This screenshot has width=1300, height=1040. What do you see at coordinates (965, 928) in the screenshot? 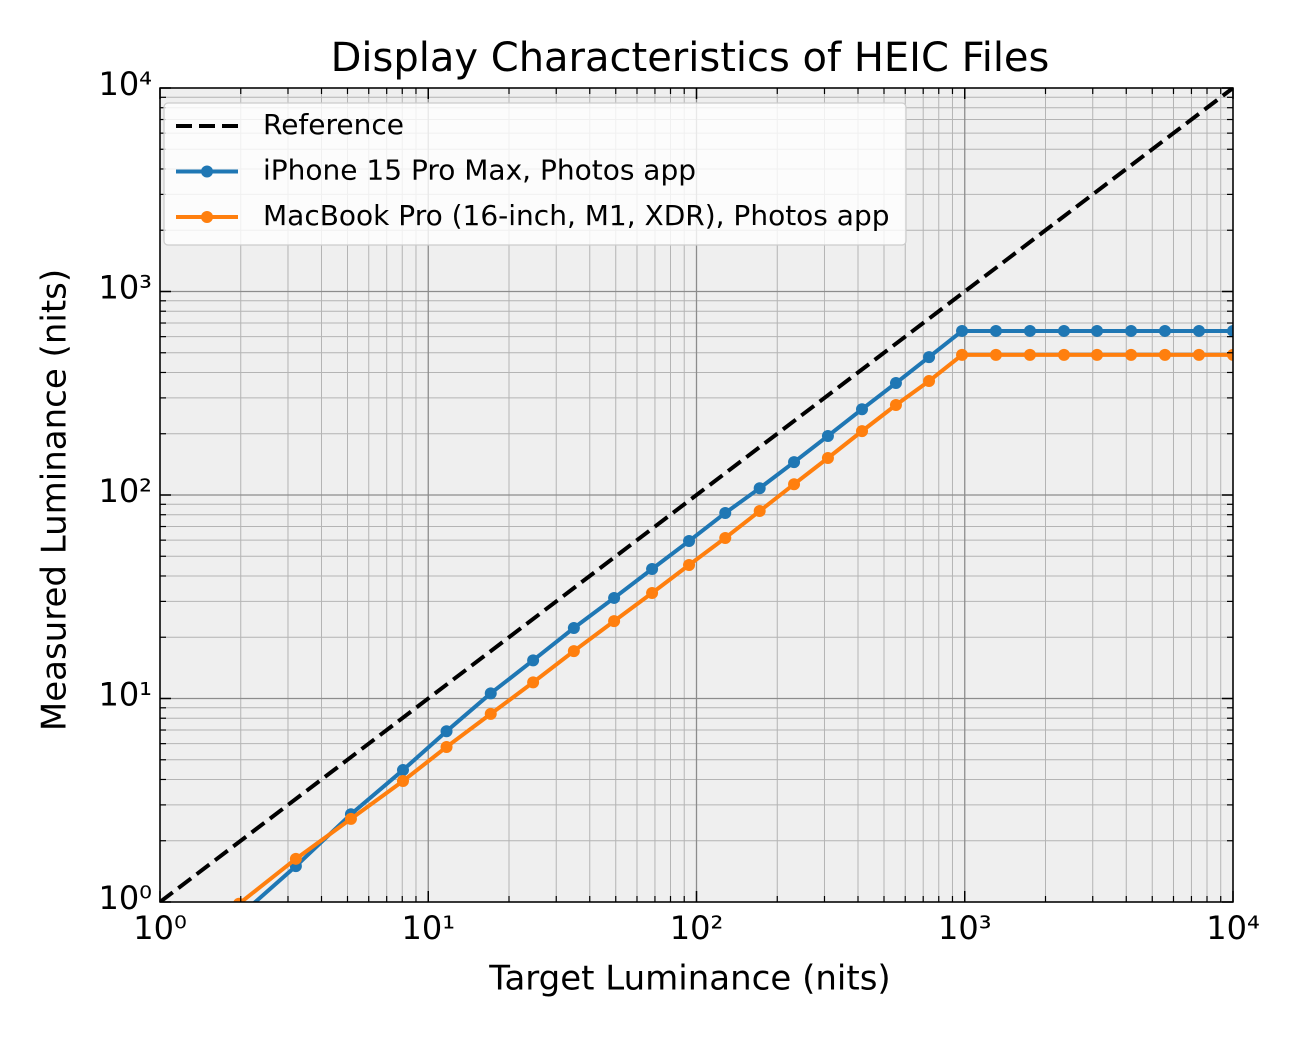
I see `x-tick-label: 10³` at bounding box center [965, 928].